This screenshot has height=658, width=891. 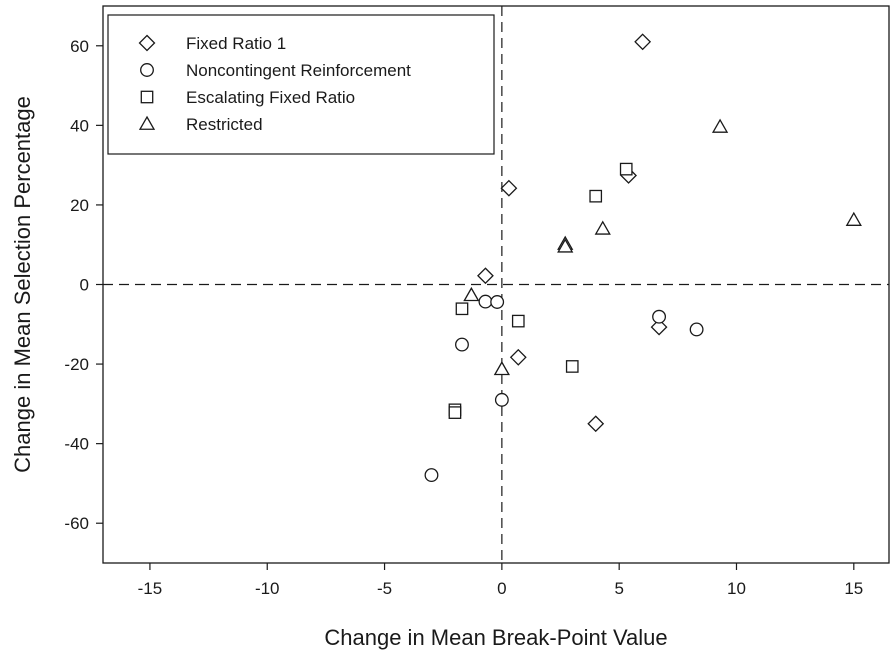 What do you see at coordinates (501, 588) in the screenshot?
I see `x-tick-label: 0` at bounding box center [501, 588].